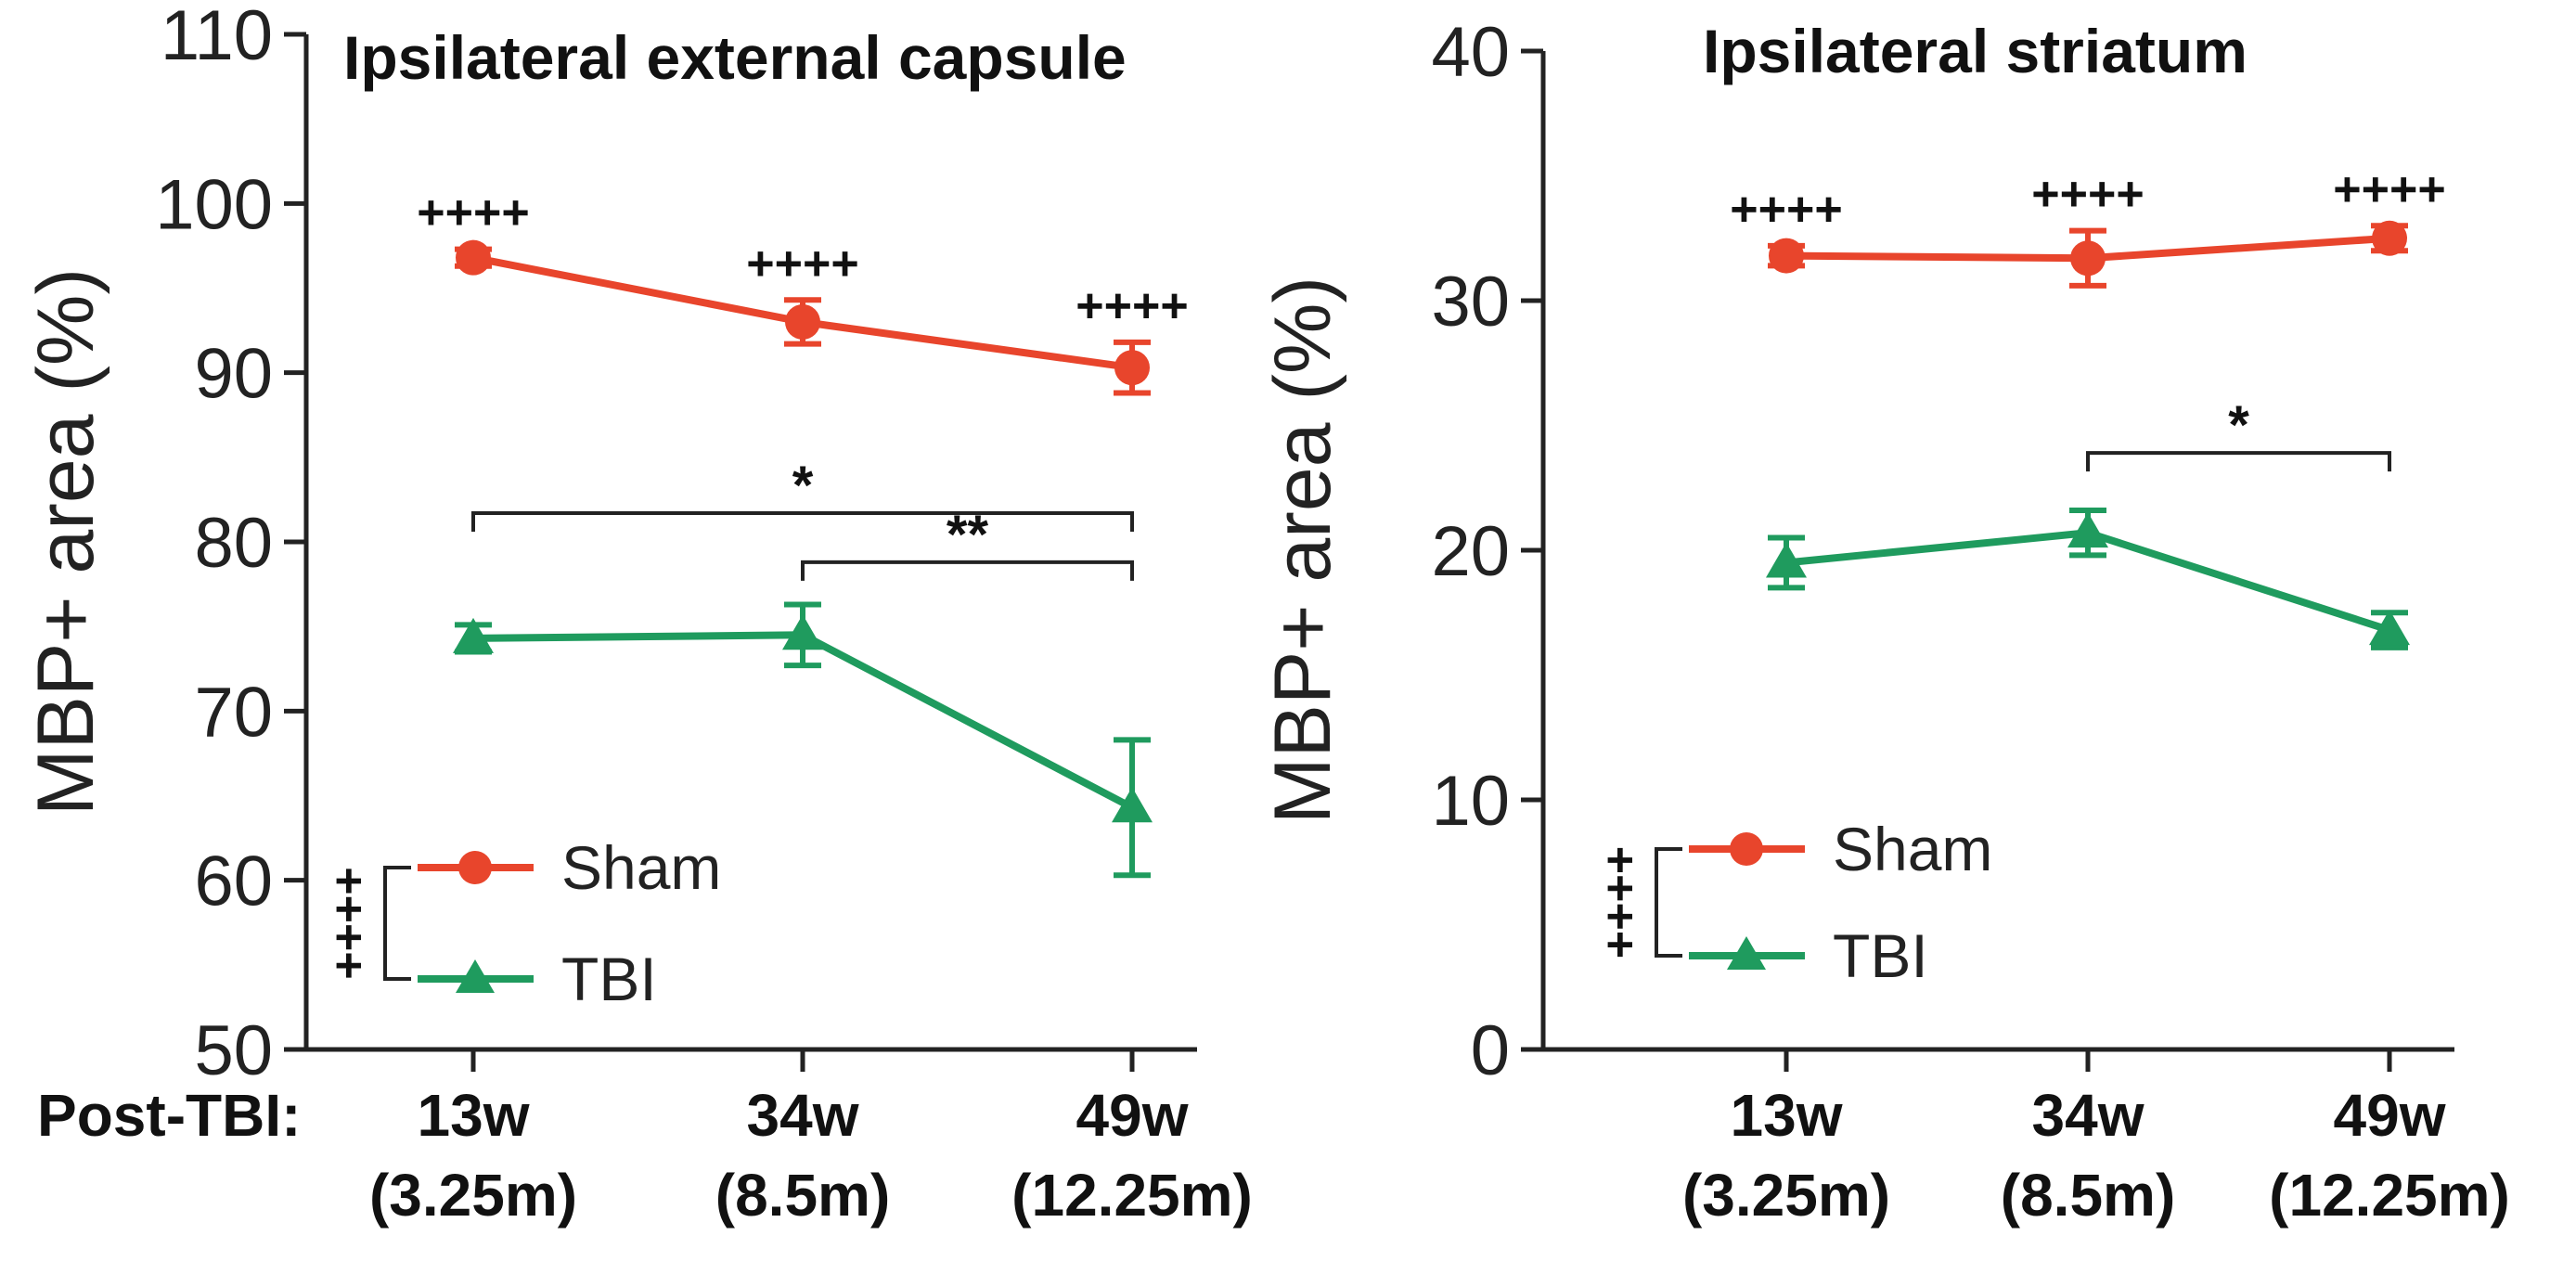 This screenshot has height=1274, width=2576. What do you see at coordinates (735, 57) in the screenshot?
I see `chart-title: Ipsilateral external capsule` at bounding box center [735, 57].